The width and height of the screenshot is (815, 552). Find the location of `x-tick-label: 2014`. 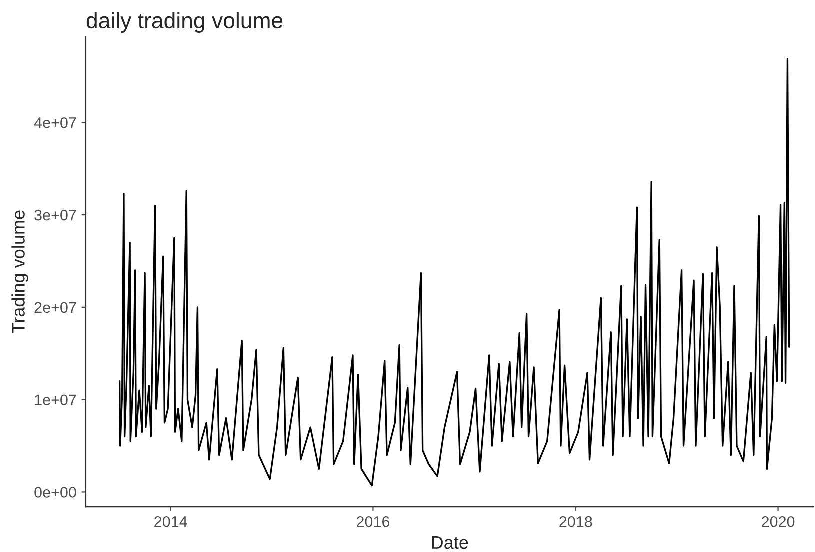

x-tick-label: 2014 is located at coordinates (171, 522).